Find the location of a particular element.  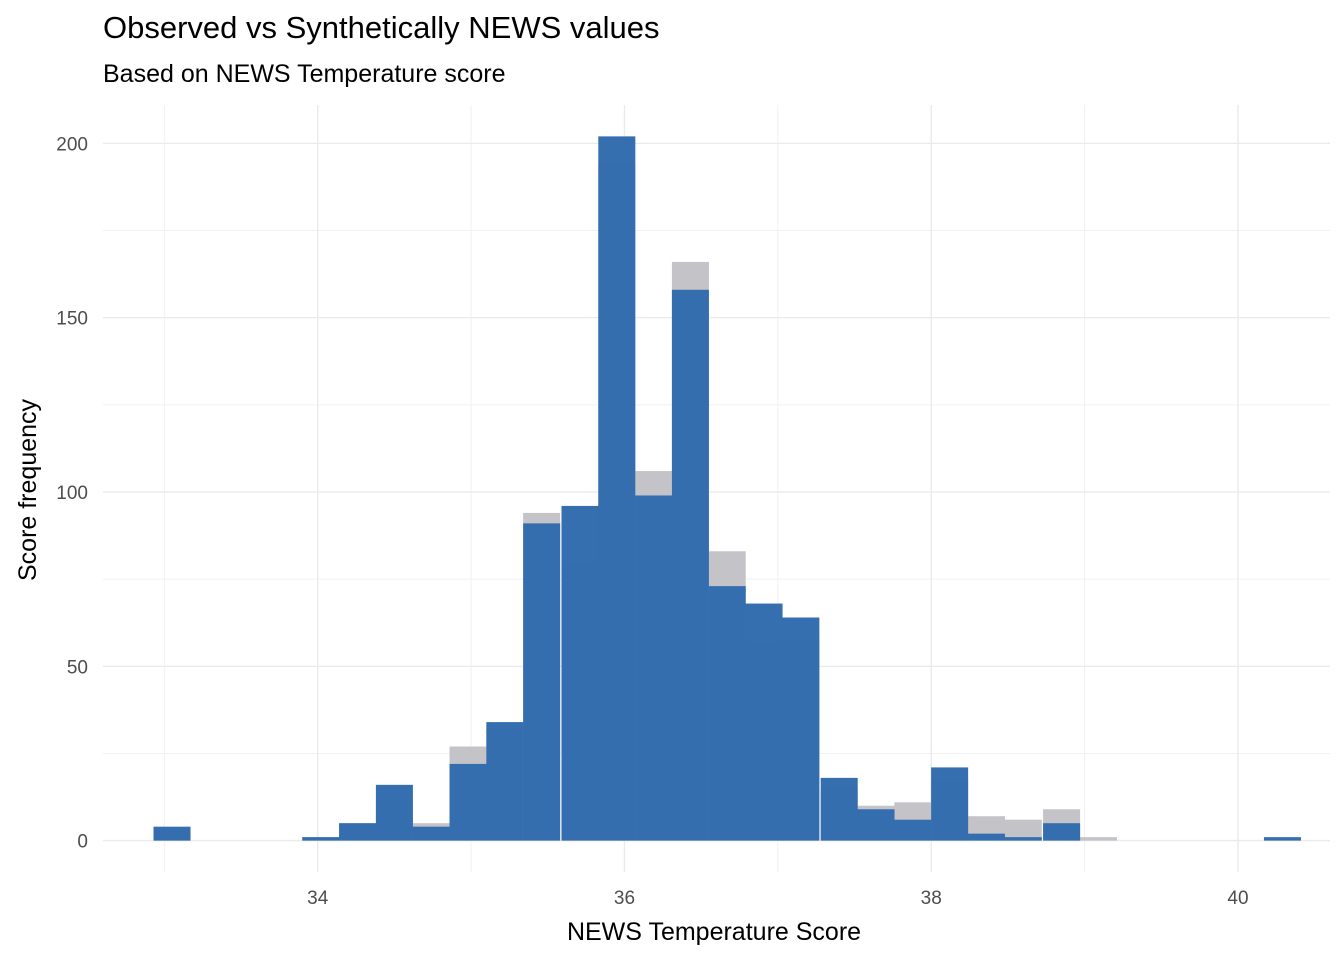

y-tick-label: 0 is located at coordinates (82, 842).